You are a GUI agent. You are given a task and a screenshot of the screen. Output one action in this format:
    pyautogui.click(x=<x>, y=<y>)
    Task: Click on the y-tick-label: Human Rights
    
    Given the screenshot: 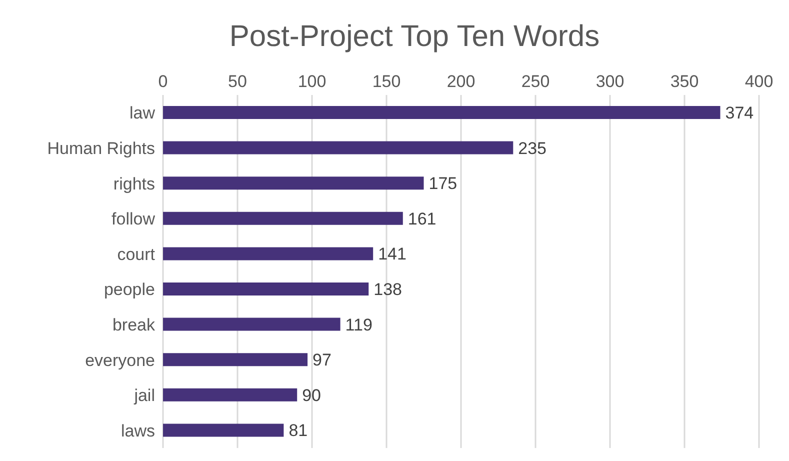 What is the action you would take?
    pyautogui.click(x=101, y=148)
    